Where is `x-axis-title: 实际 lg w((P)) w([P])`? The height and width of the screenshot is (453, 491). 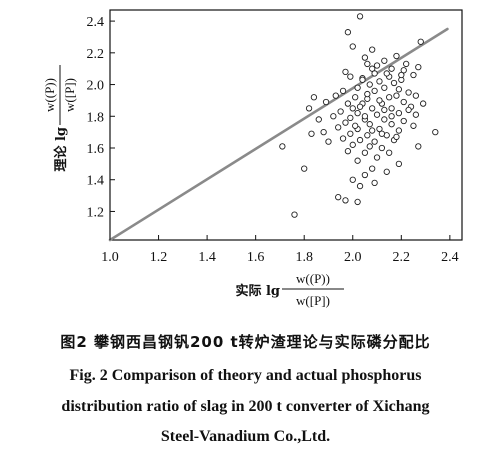 x-axis-title: 实际 lg w((P)) w([P]) is located at coordinates (289, 289).